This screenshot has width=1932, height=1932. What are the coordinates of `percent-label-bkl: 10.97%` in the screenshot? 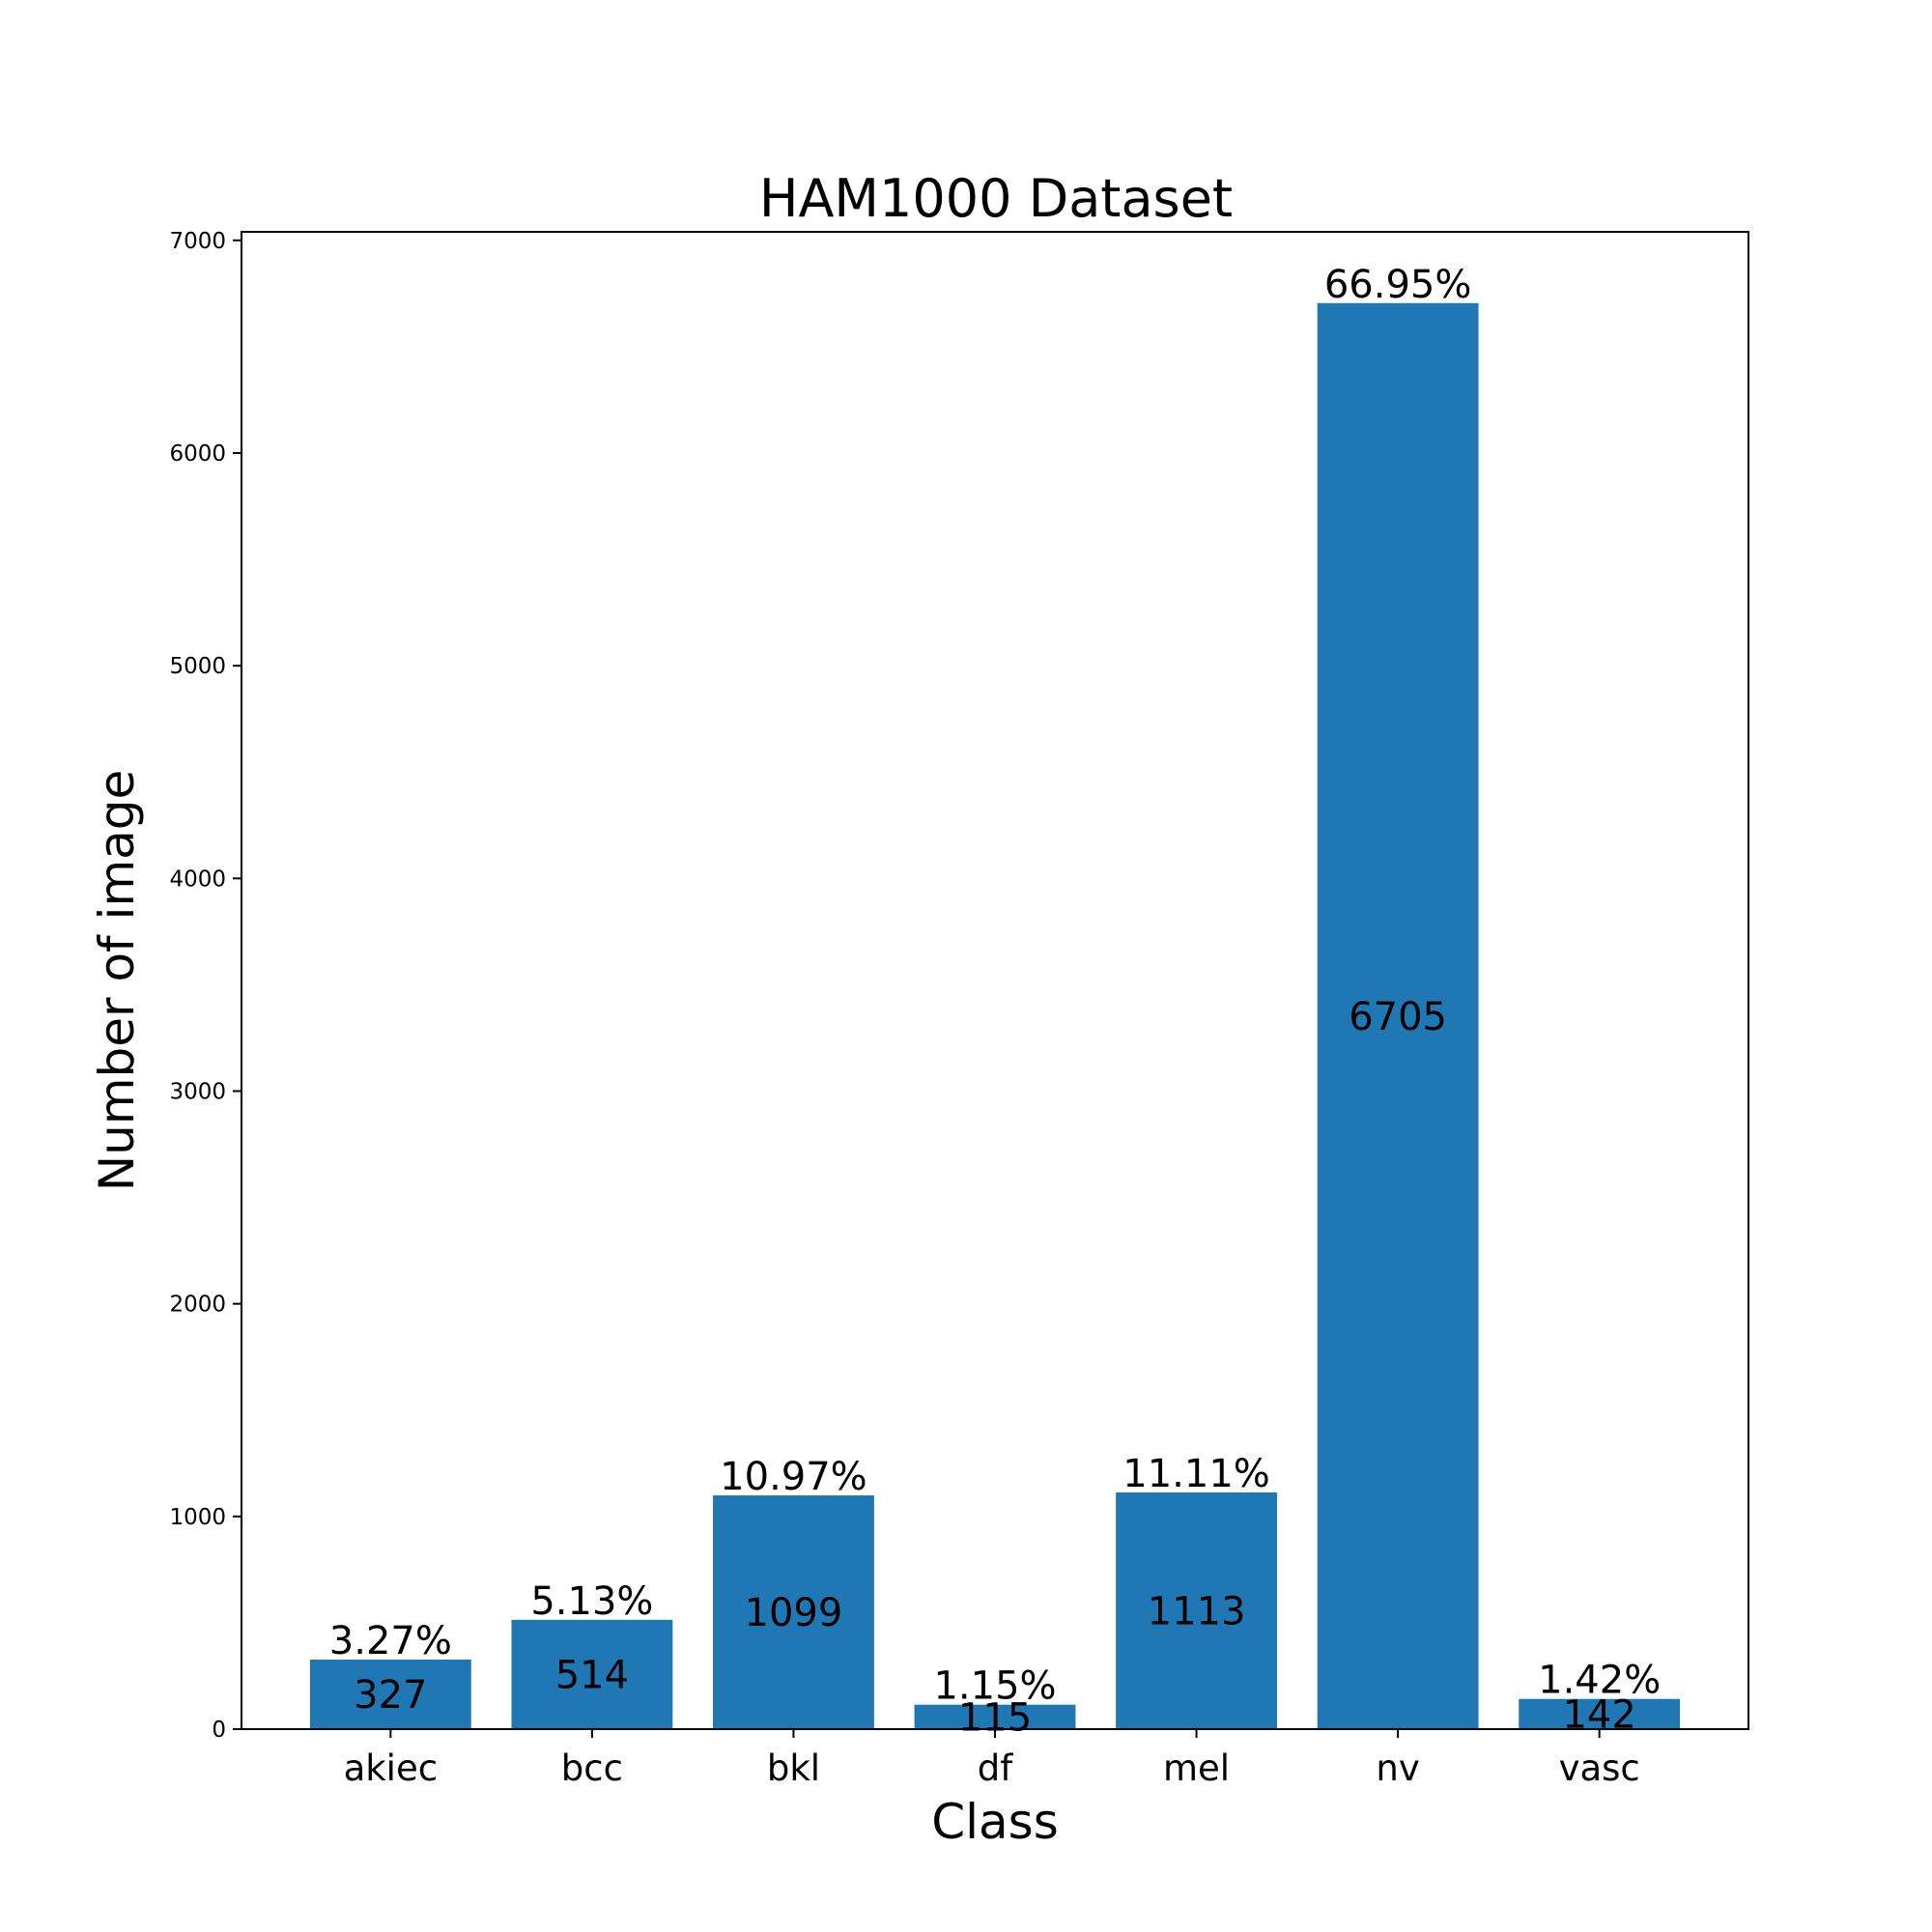 It's located at (793, 1477).